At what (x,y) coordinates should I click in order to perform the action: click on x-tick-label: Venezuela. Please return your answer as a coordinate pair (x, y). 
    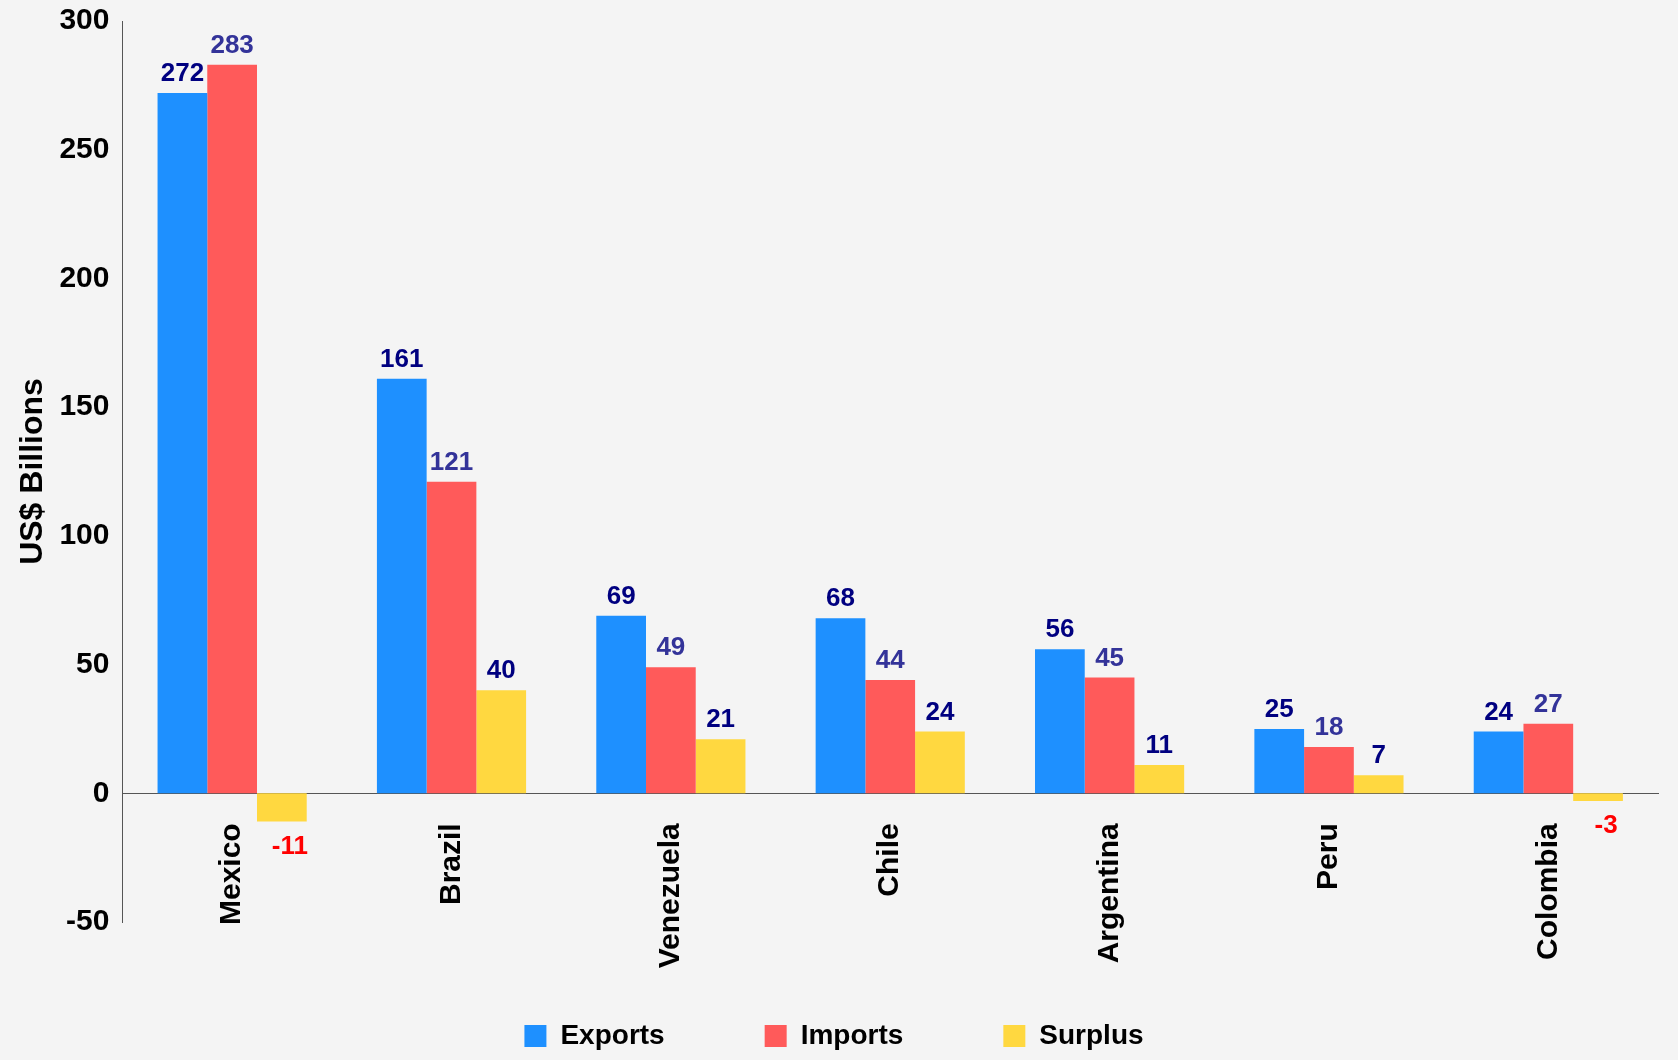
    Looking at the image, I should click on (669, 895).